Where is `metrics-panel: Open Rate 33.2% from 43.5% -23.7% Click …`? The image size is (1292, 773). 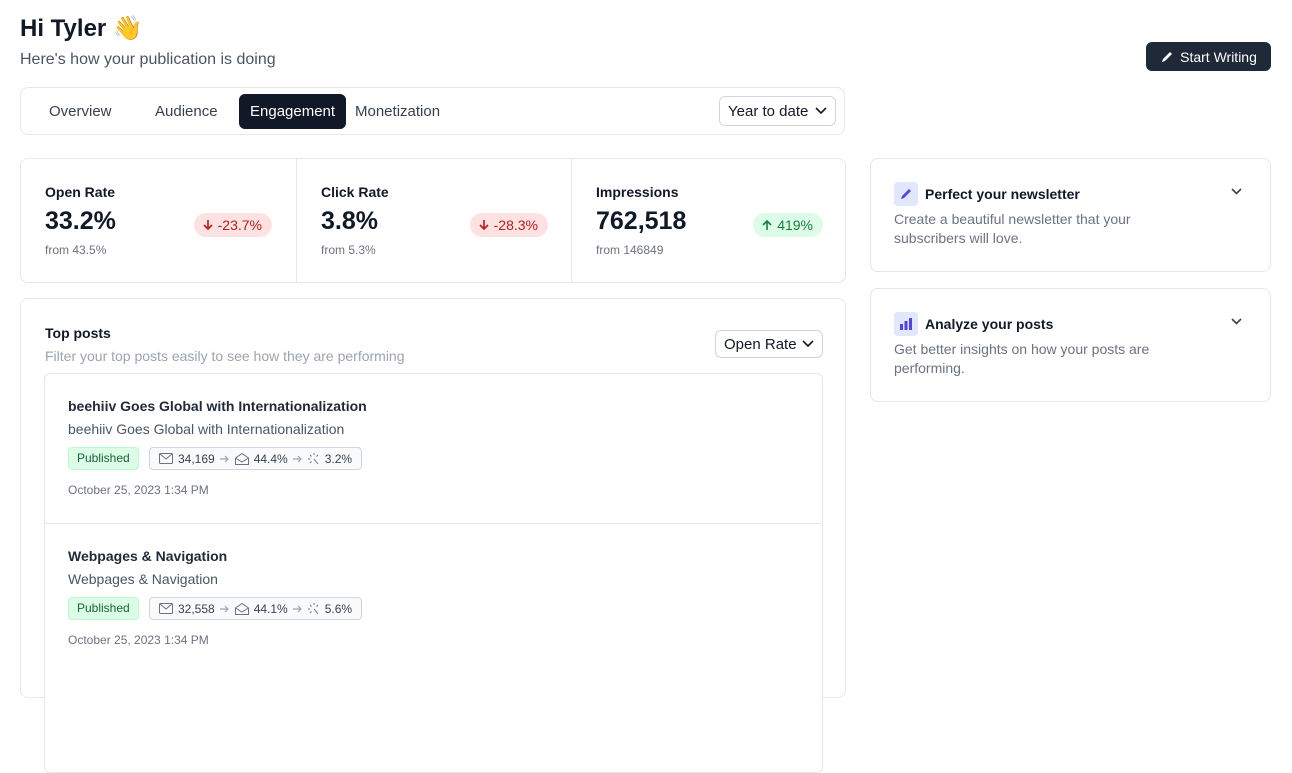 metrics-panel: Open Rate 33.2% from 43.5% -23.7% Click … is located at coordinates (433, 220).